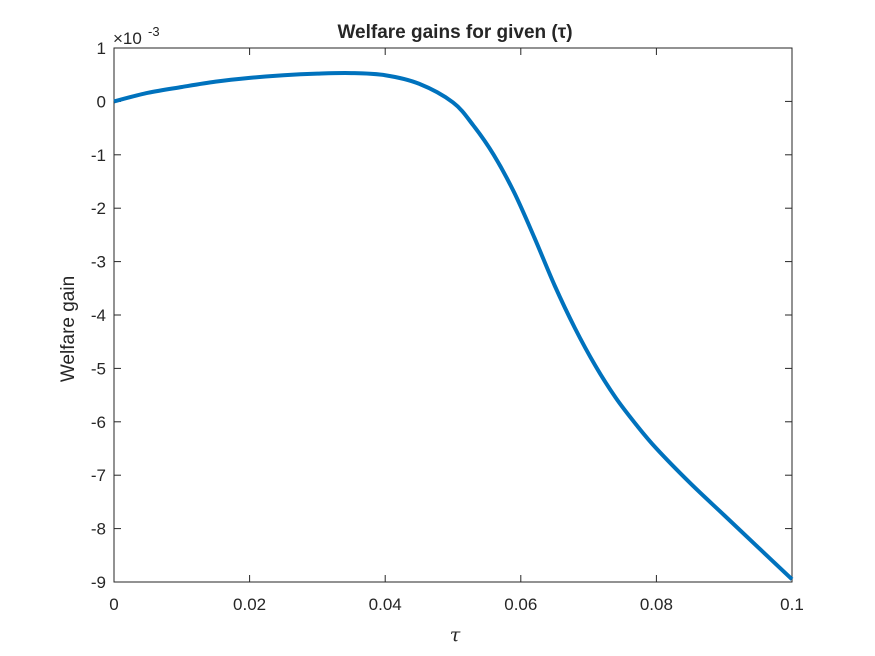 The height and width of the screenshot is (656, 875). What do you see at coordinates (101, 101) in the screenshot?
I see `y-tick-label: 0` at bounding box center [101, 101].